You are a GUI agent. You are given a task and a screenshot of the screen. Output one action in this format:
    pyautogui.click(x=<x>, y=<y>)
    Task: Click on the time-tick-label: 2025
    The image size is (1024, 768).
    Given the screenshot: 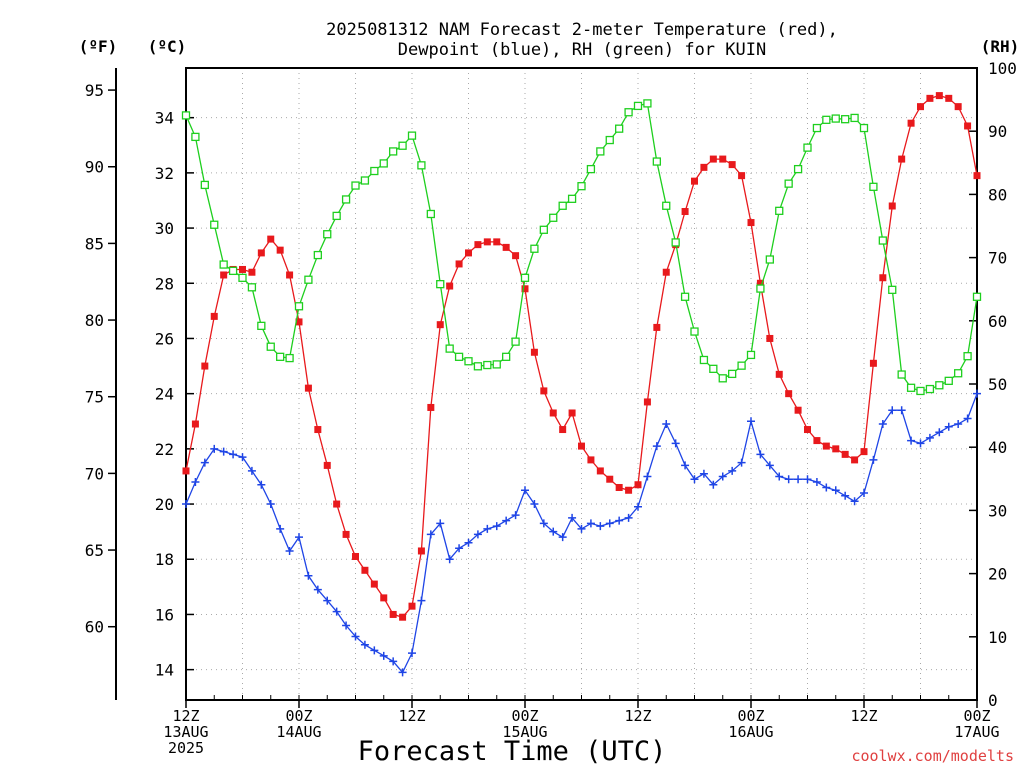 What is the action you would take?
    pyautogui.click(x=186, y=748)
    